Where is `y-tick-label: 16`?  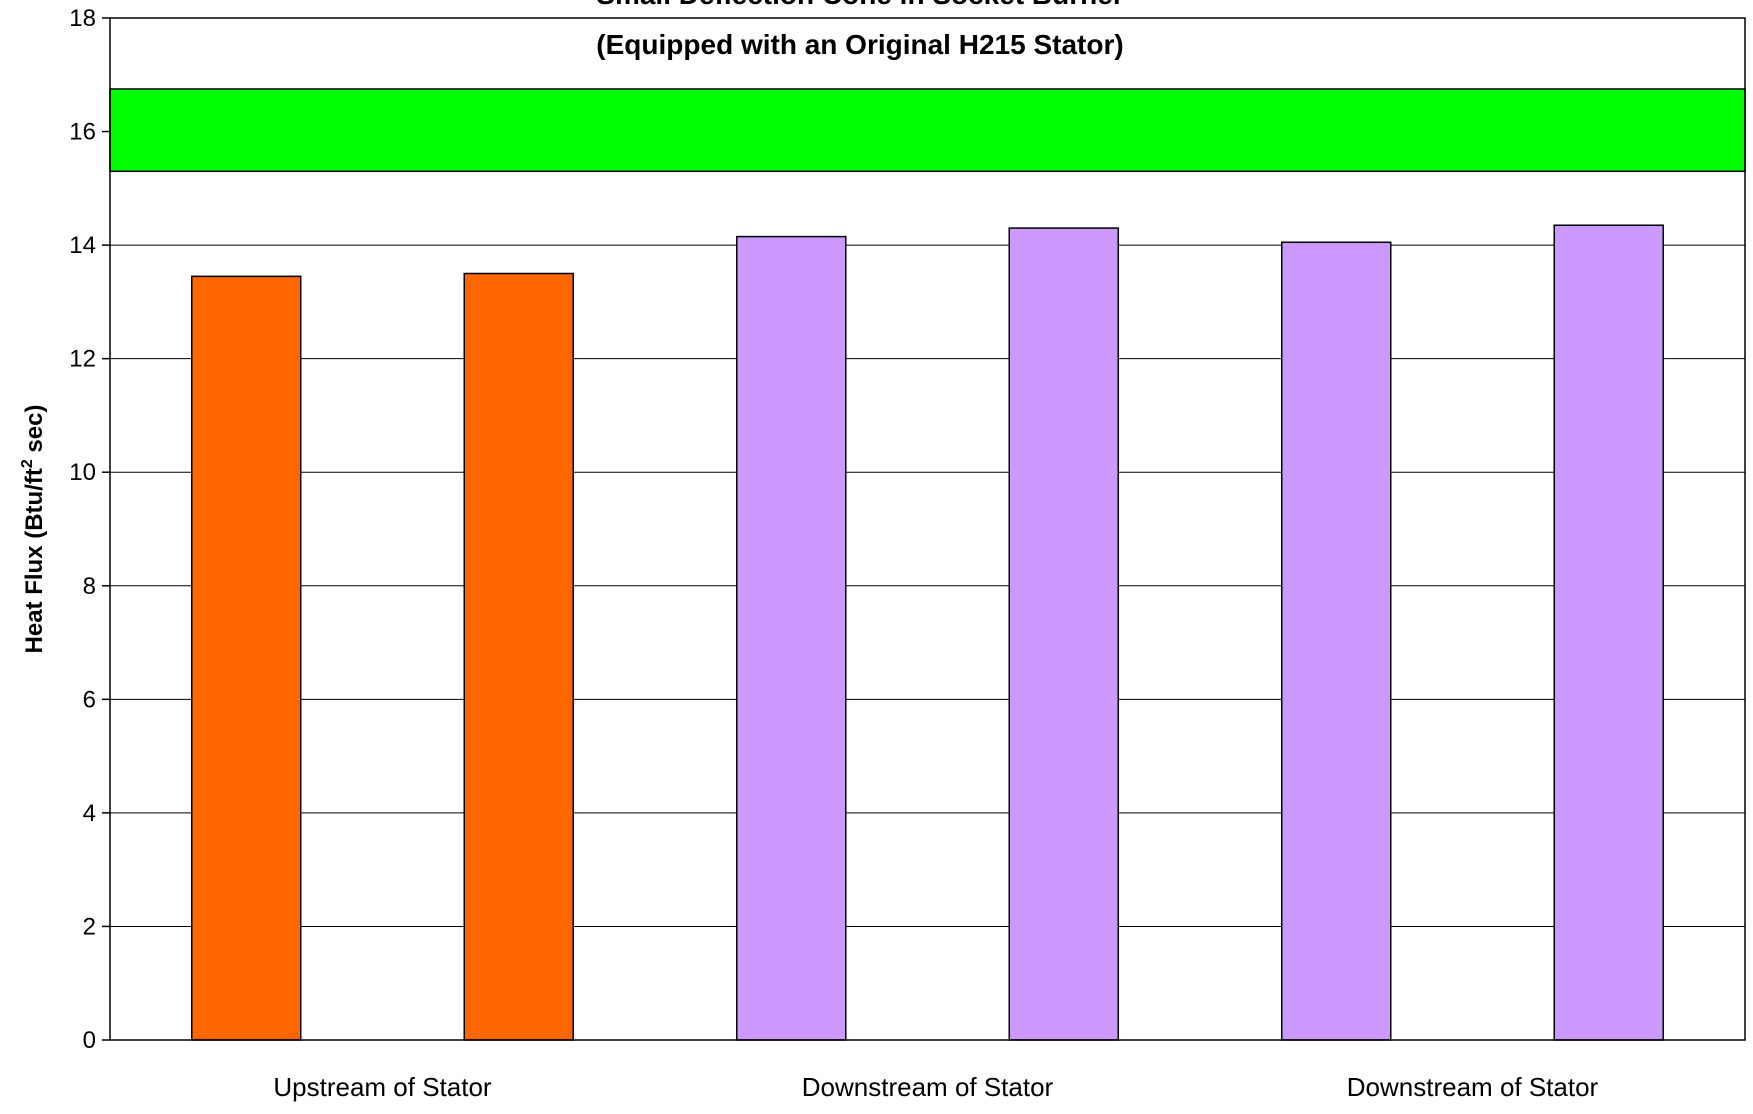 y-tick-label: 16 is located at coordinates (82, 132).